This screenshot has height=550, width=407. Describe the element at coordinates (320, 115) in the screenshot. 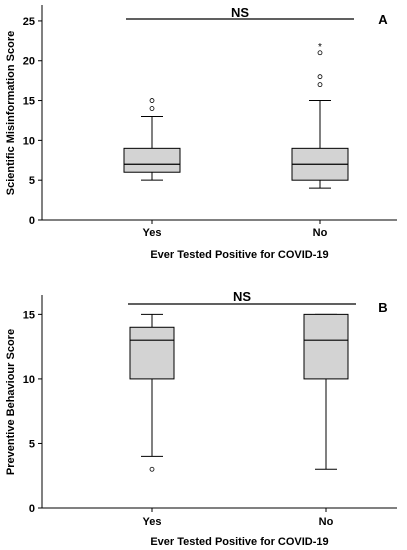

I see `box-no: *` at that location.